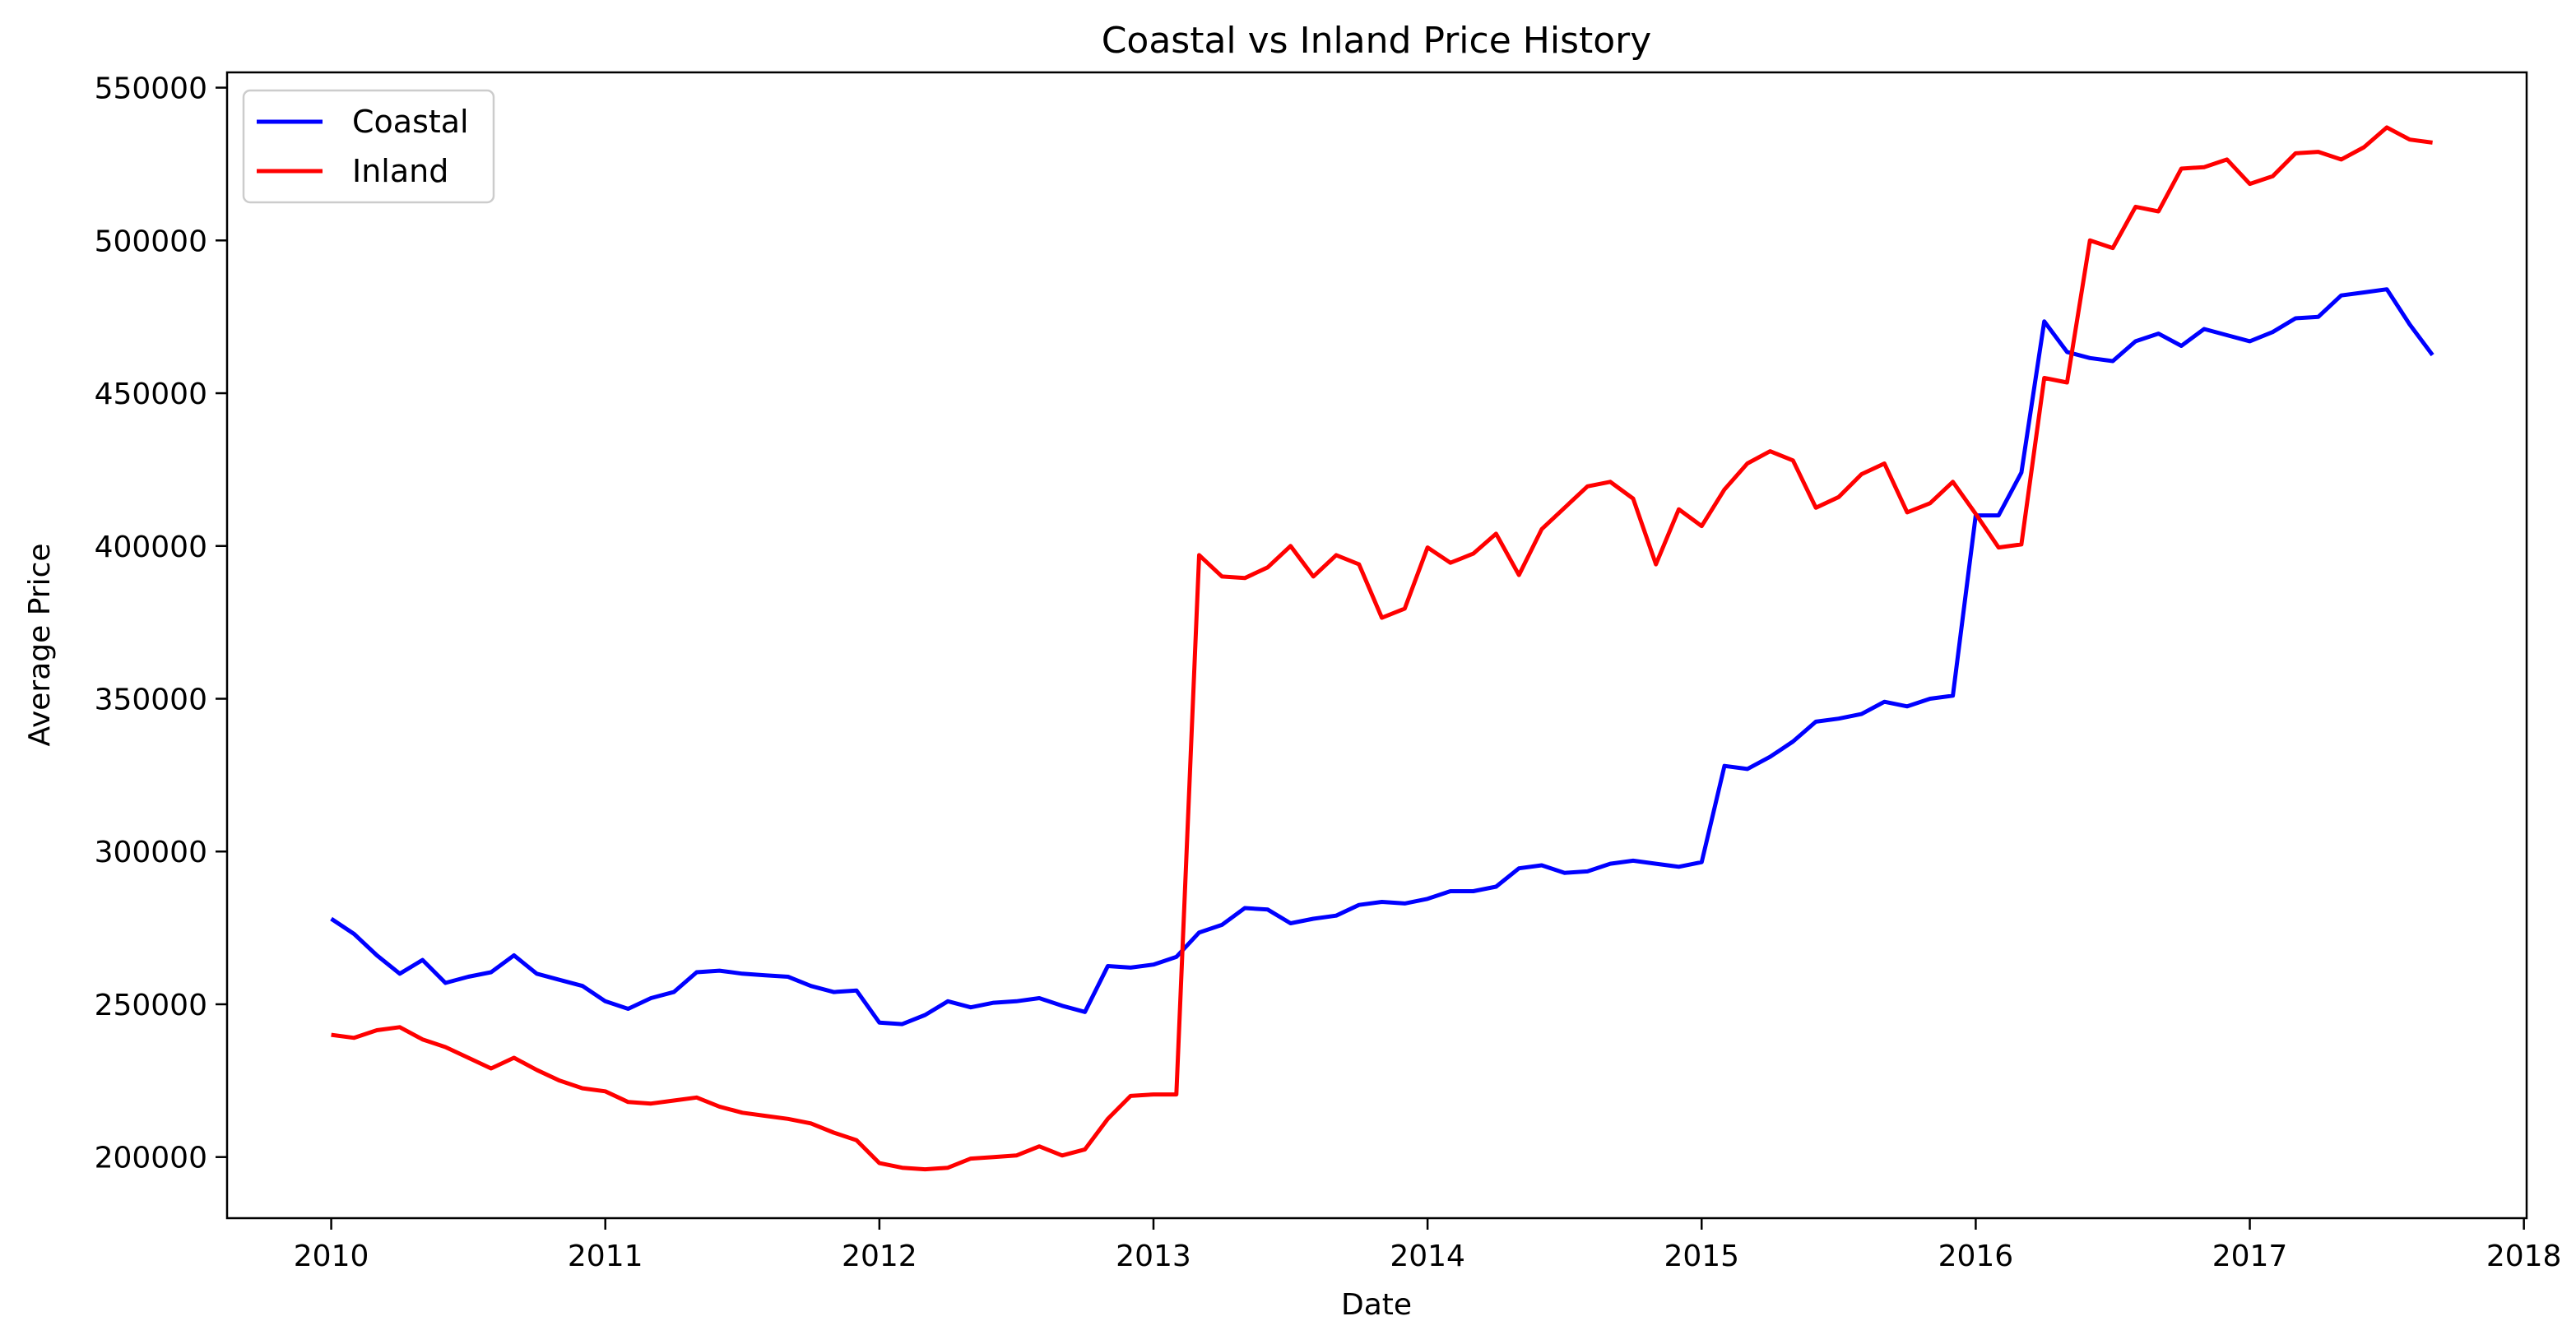 The width and height of the screenshot is (2576, 1344). What do you see at coordinates (151, 394) in the screenshot?
I see `y-tick-label: 450000` at bounding box center [151, 394].